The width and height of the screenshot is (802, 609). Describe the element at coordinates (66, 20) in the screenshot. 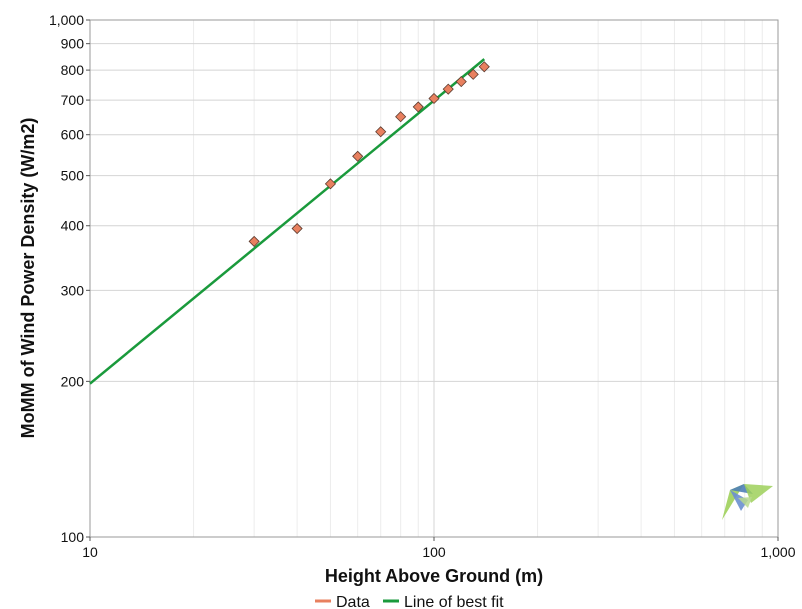

I see `y-tick-label: 1,000` at that location.